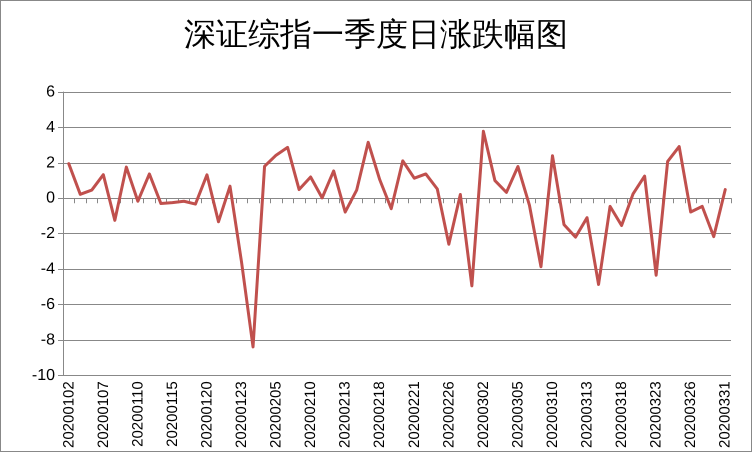  I want to click on y-tick-label: 0, so click(51, 198).